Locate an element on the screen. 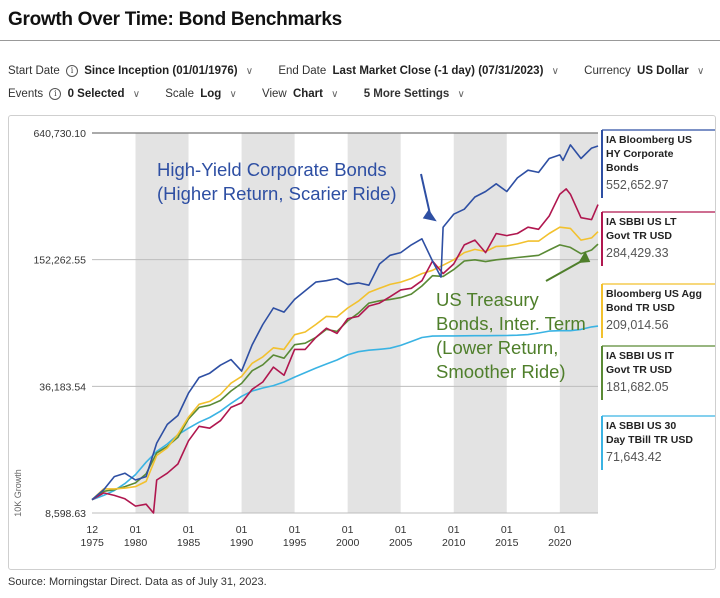  x-tick-label: 2020 is located at coordinates (560, 543).